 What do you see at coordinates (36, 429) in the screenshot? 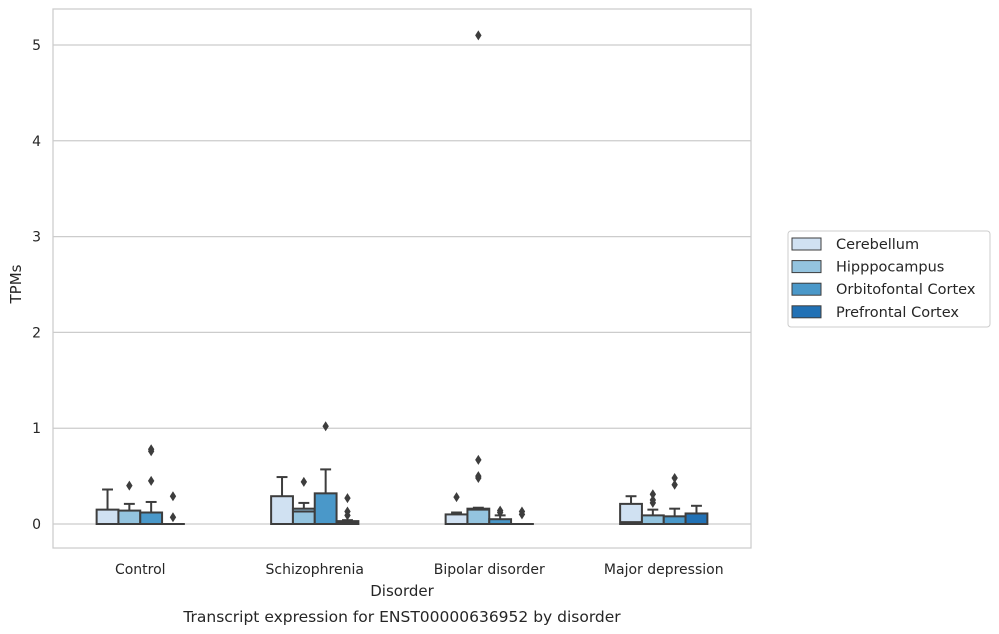
I see `y-tick-label: 1` at bounding box center [36, 429].